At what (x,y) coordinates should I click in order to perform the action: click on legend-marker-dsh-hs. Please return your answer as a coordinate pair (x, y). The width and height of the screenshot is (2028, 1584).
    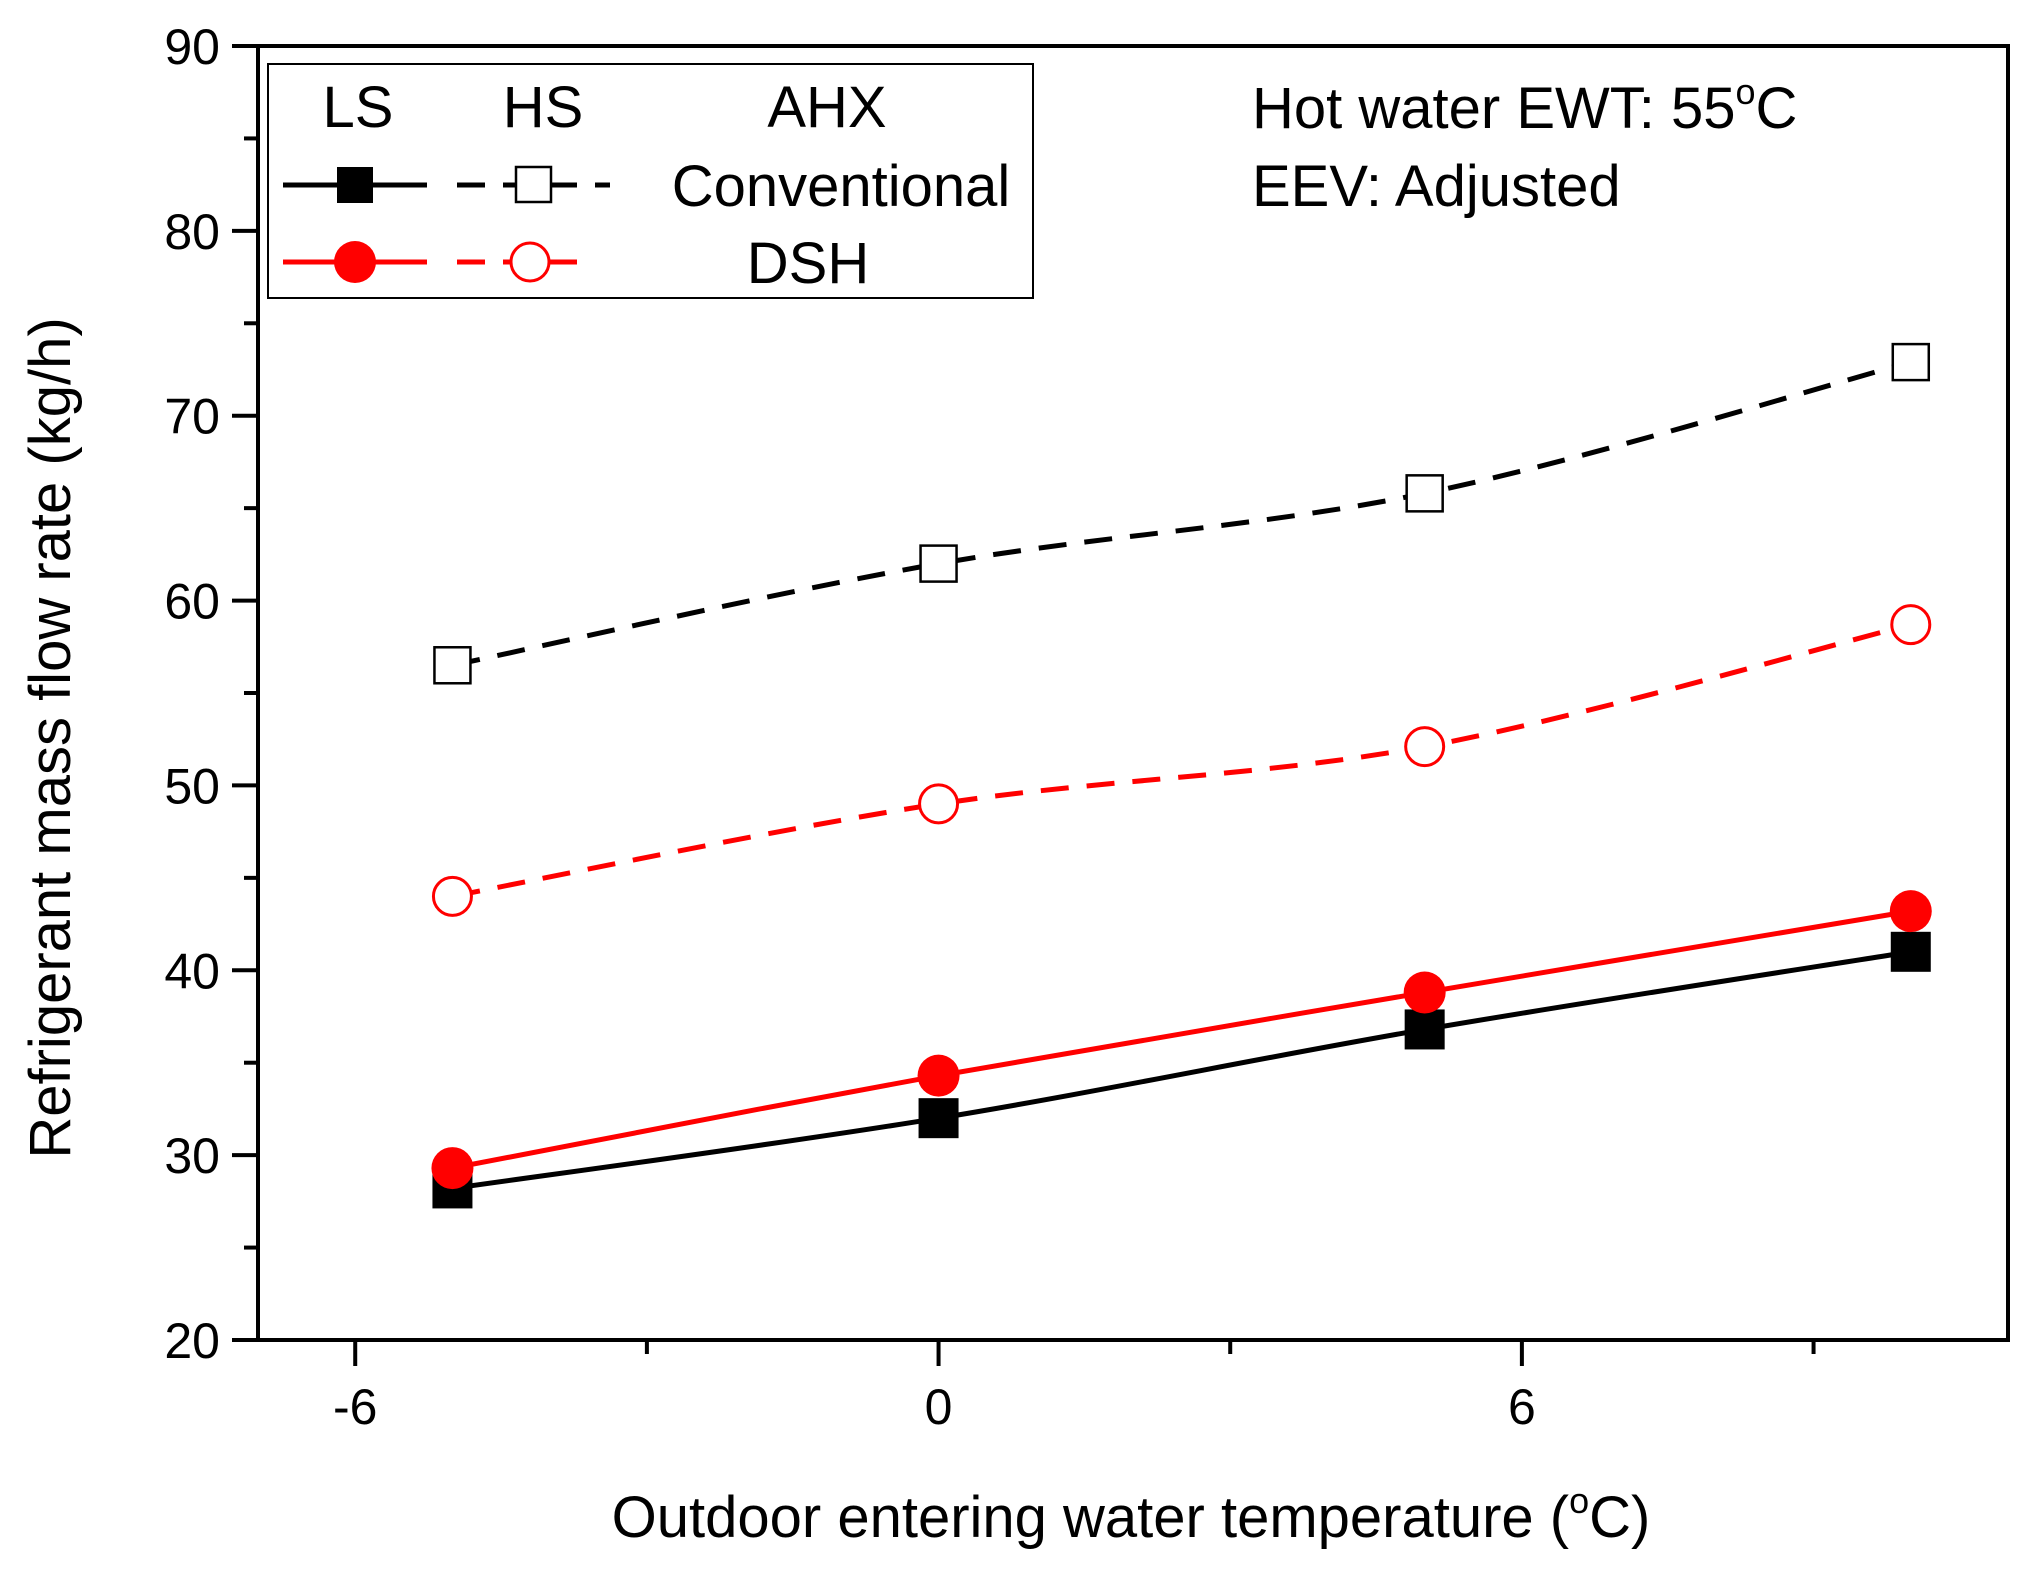
    Looking at the image, I should click on (530, 262).